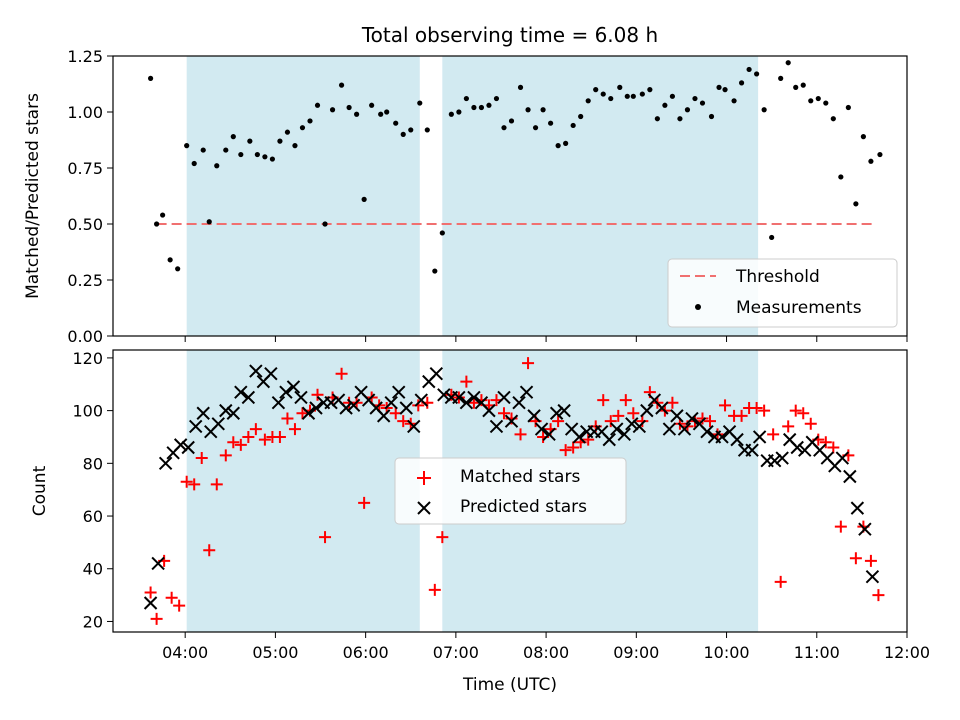  What do you see at coordinates (85, 224) in the screenshot?
I see `y-tick-label: 0.50` at bounding box center [85, 224].